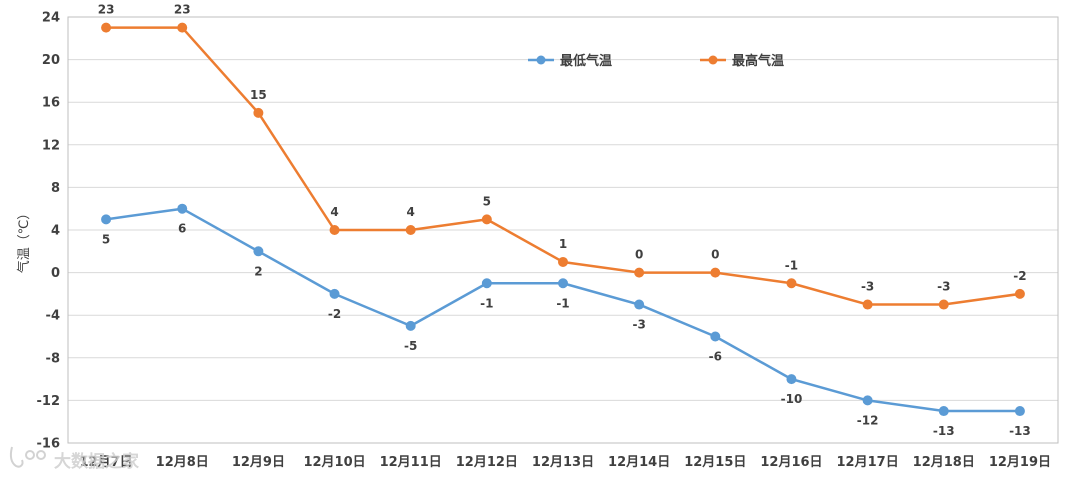 The height and width of the screenshot is (478, 1080). I want to click on y-tick-label: -12, so click(49, 401).